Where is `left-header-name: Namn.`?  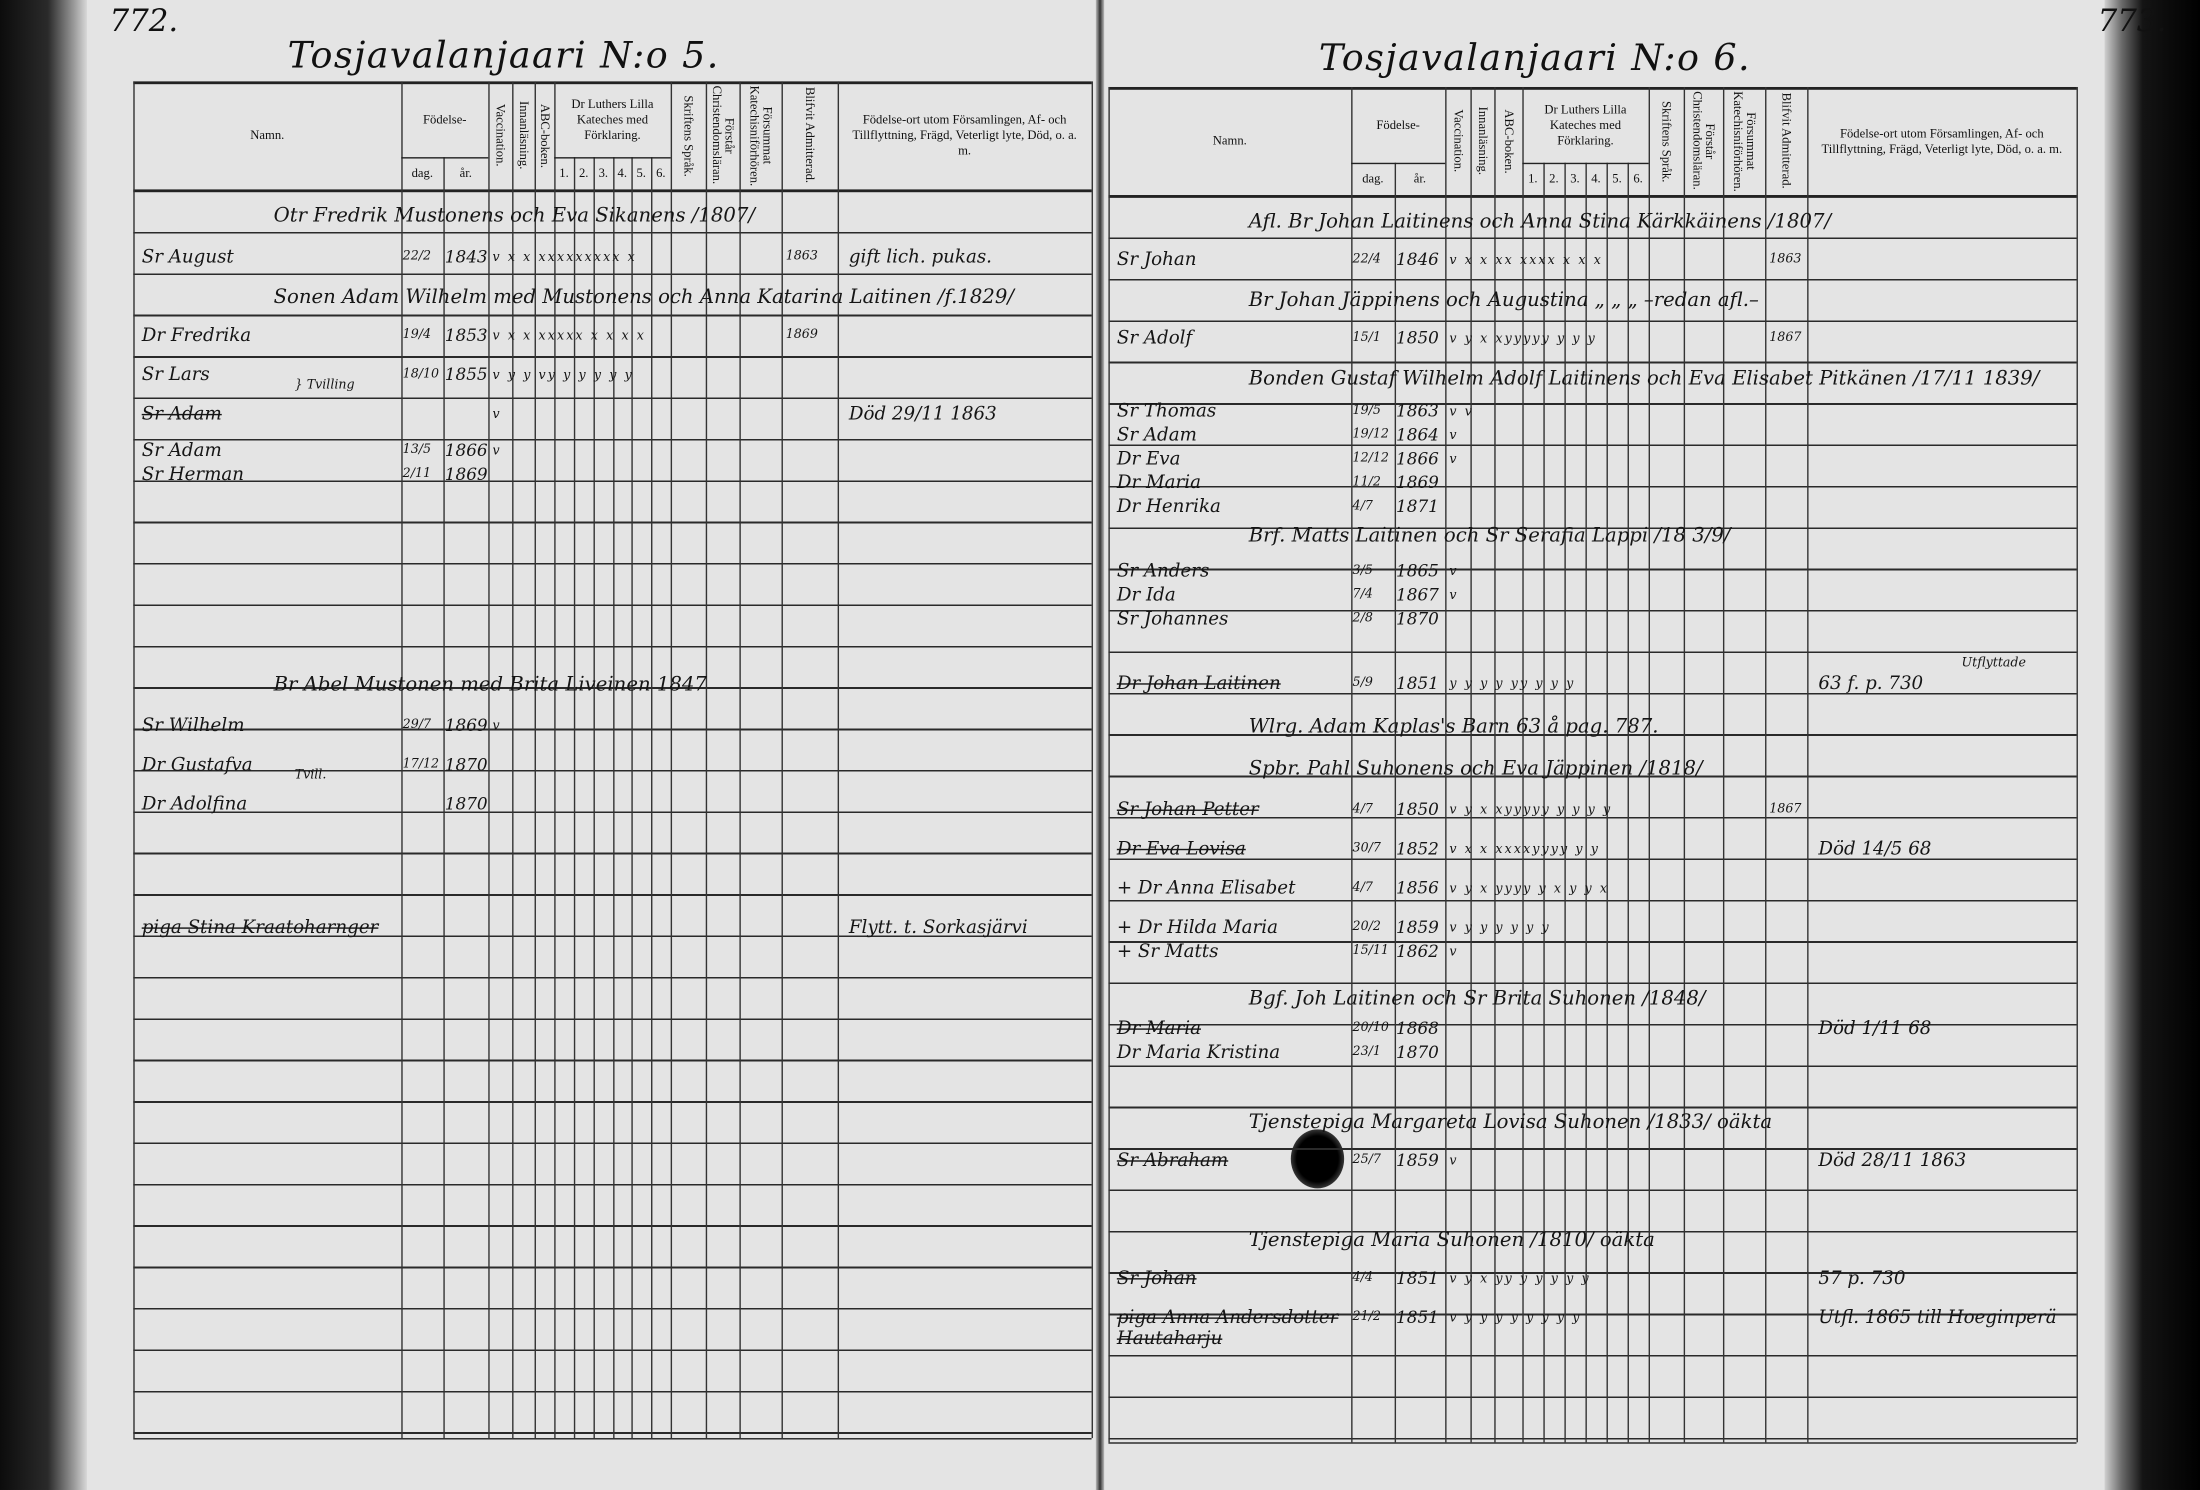
left-header-name: Namn. is located at coordinates (267, 134).